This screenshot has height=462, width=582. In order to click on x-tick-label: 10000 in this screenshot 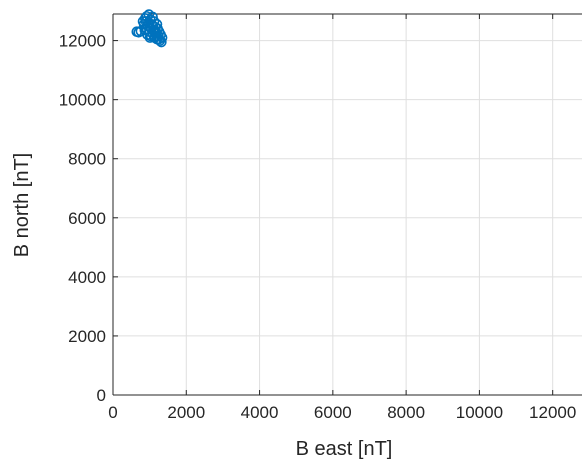, I will do `click(479, 412)`.